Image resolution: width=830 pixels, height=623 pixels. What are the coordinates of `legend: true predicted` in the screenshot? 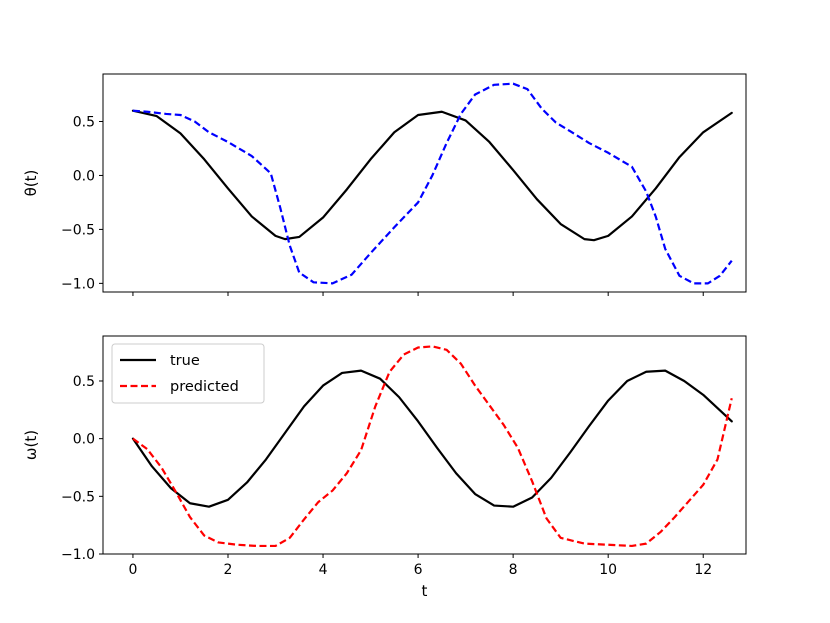 It's located at (188, 373).